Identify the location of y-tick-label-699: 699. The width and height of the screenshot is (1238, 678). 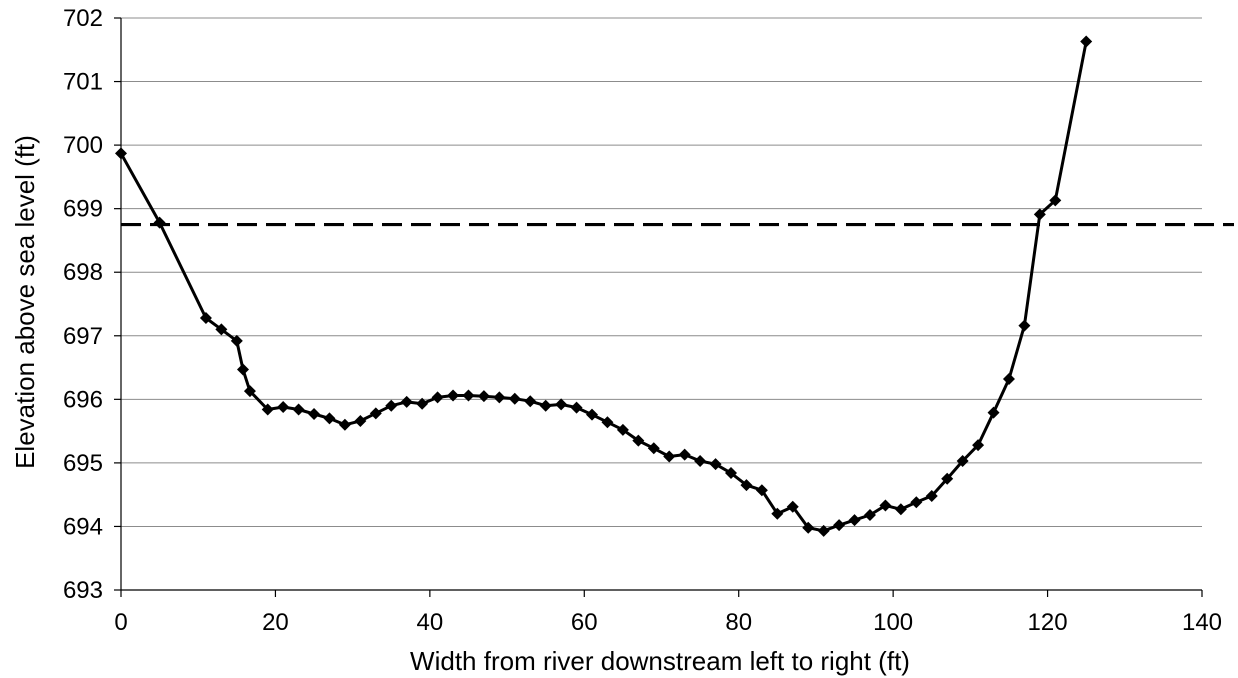
(83, 209).